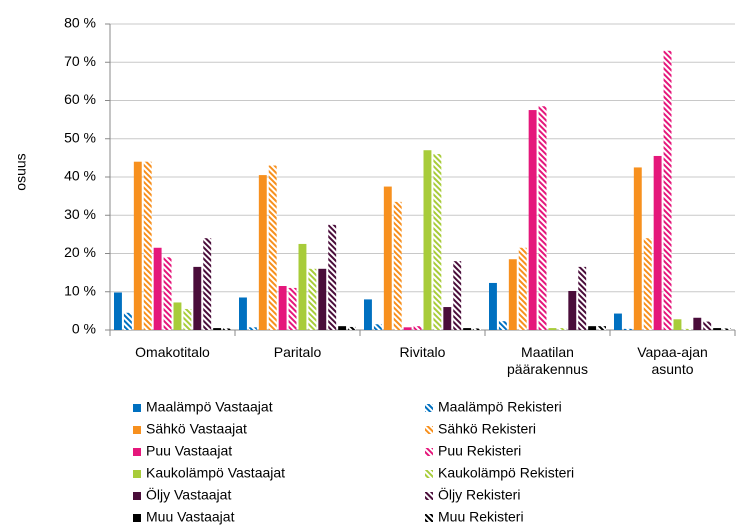 Image resolution: width=736 pixels, height=527 pixels. I want to click on legend-label: Maalämpö Rekisteri, so click(500, 407).